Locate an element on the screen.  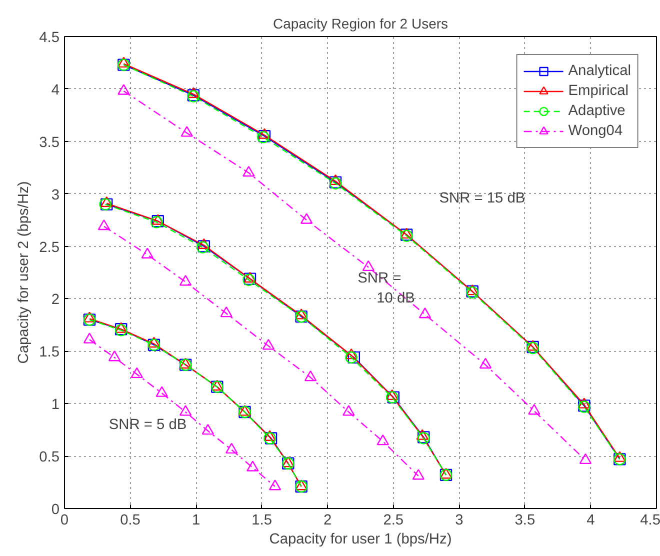
y-tick-label: 4 is located at coordinates (55, 90).